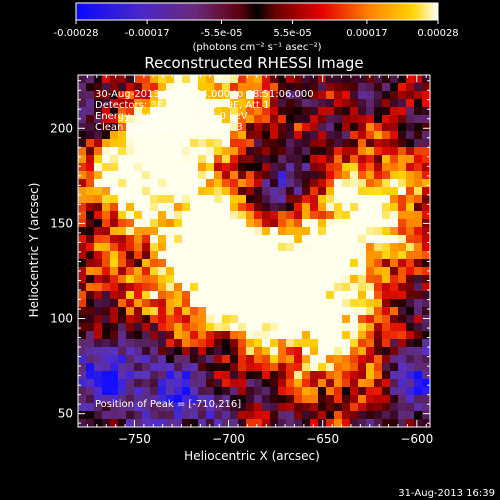  I want to click on x-tick-label: −750, so click(134, 439).